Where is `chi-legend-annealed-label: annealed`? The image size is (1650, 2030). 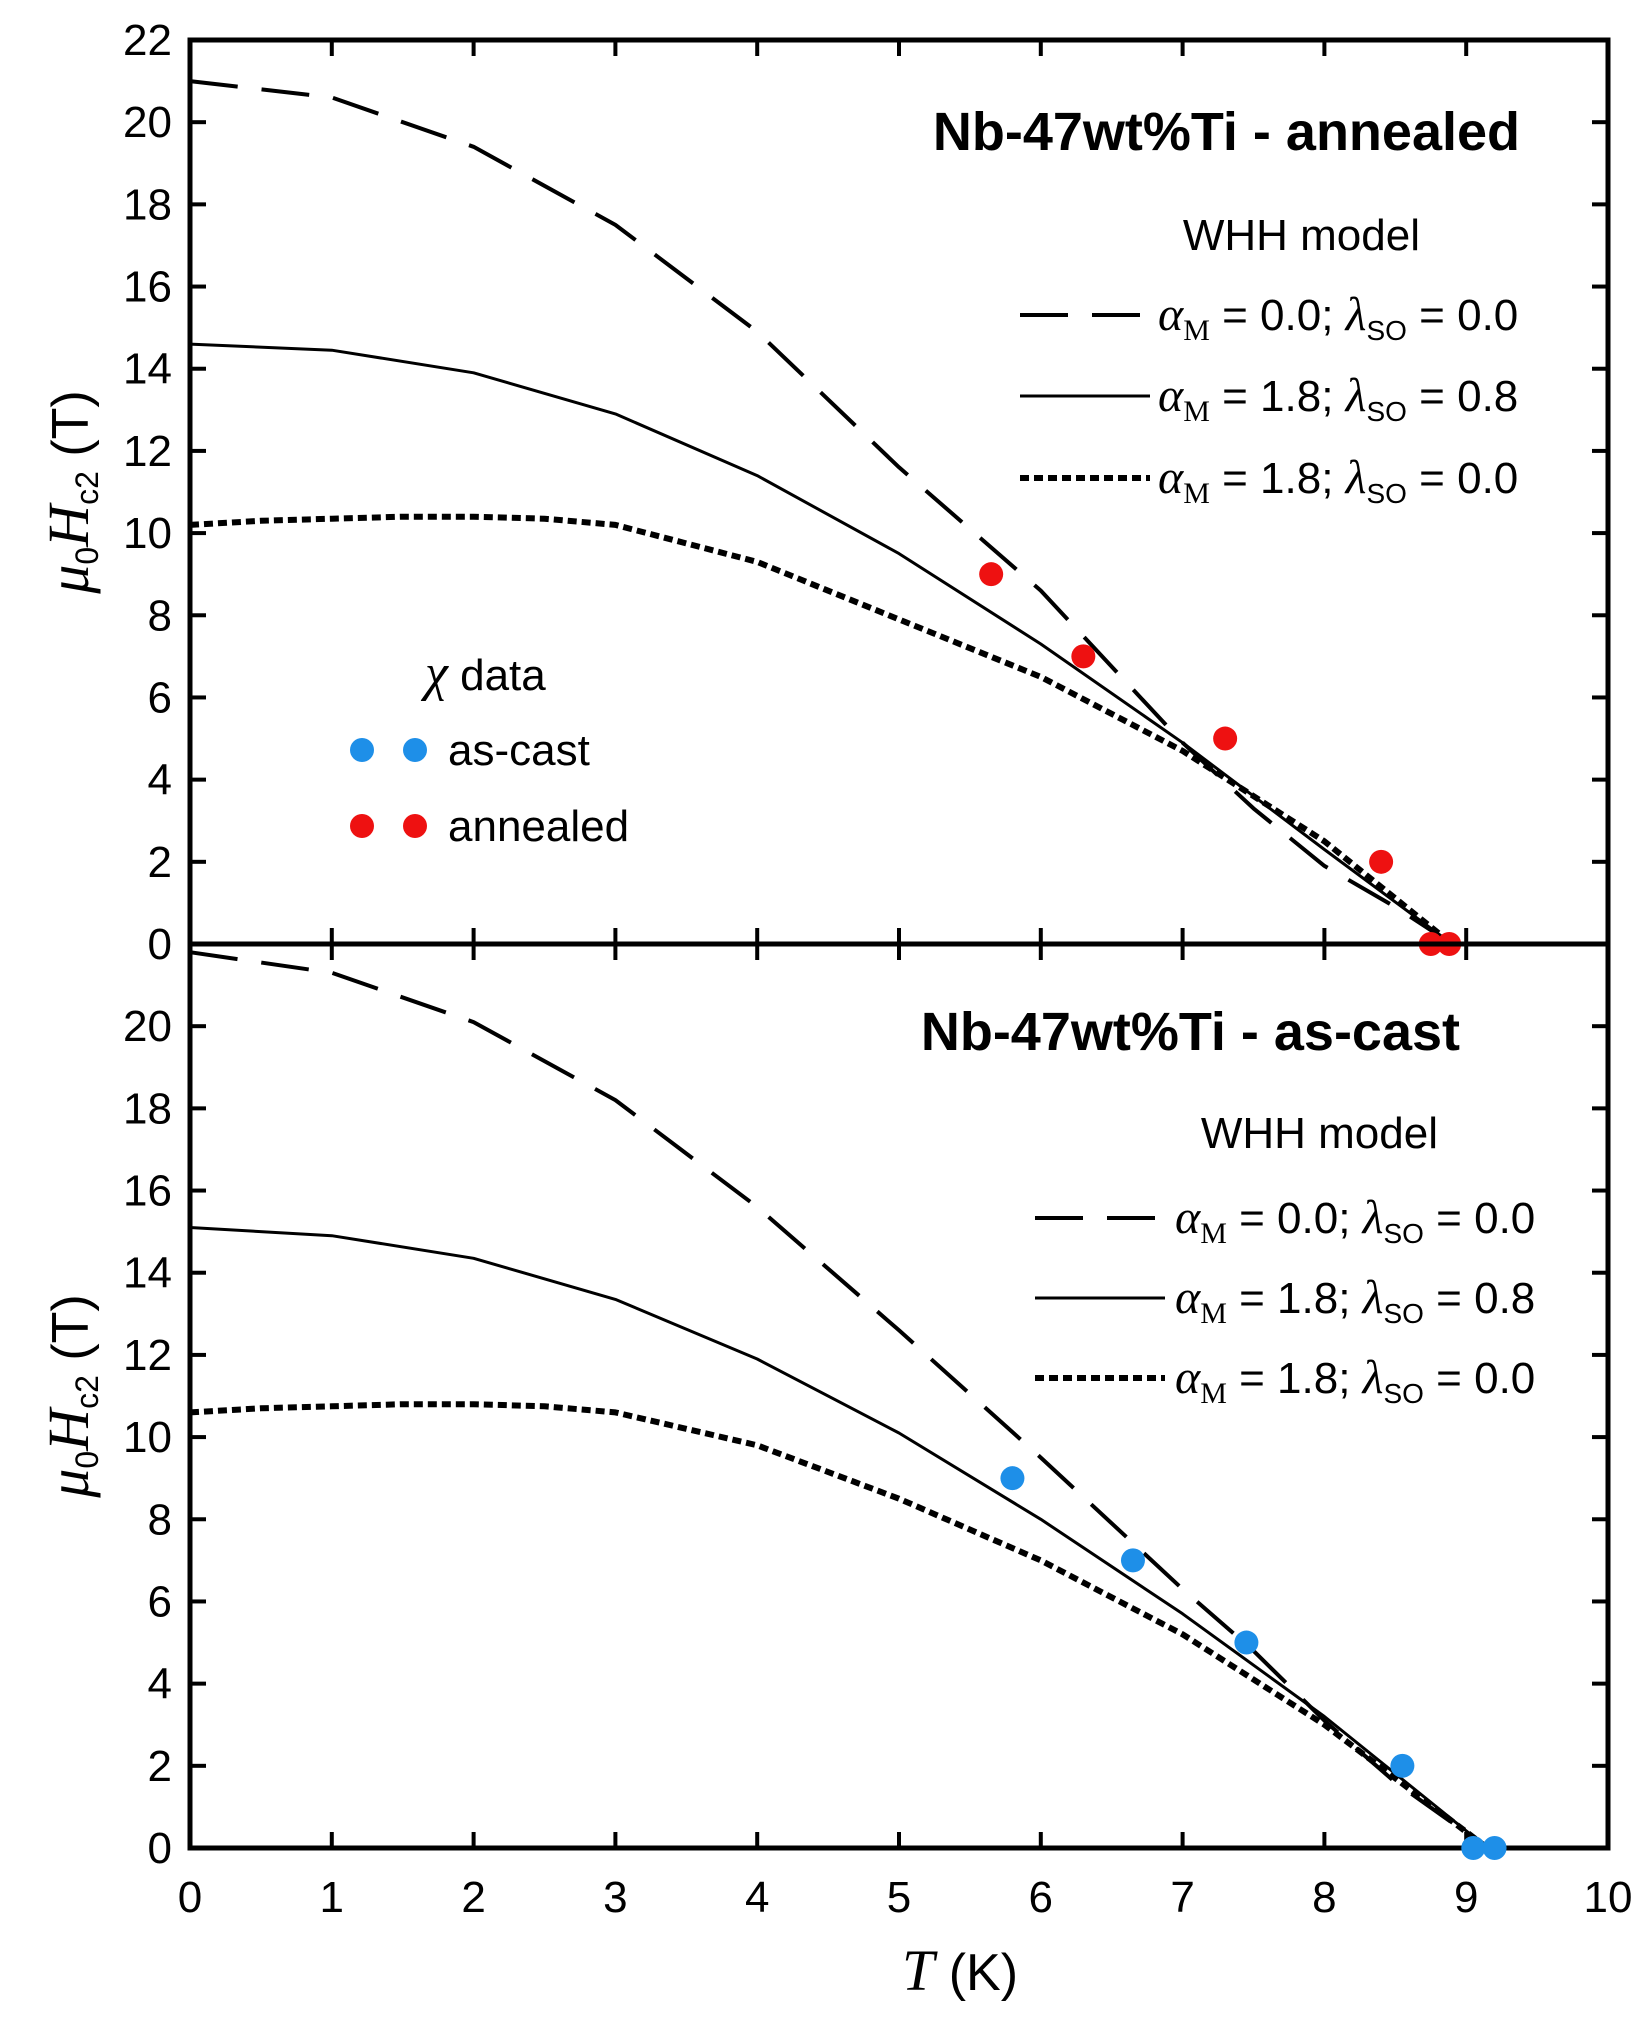
chi-legend-annealed-label: annealed is located at coordinates (538, 826).